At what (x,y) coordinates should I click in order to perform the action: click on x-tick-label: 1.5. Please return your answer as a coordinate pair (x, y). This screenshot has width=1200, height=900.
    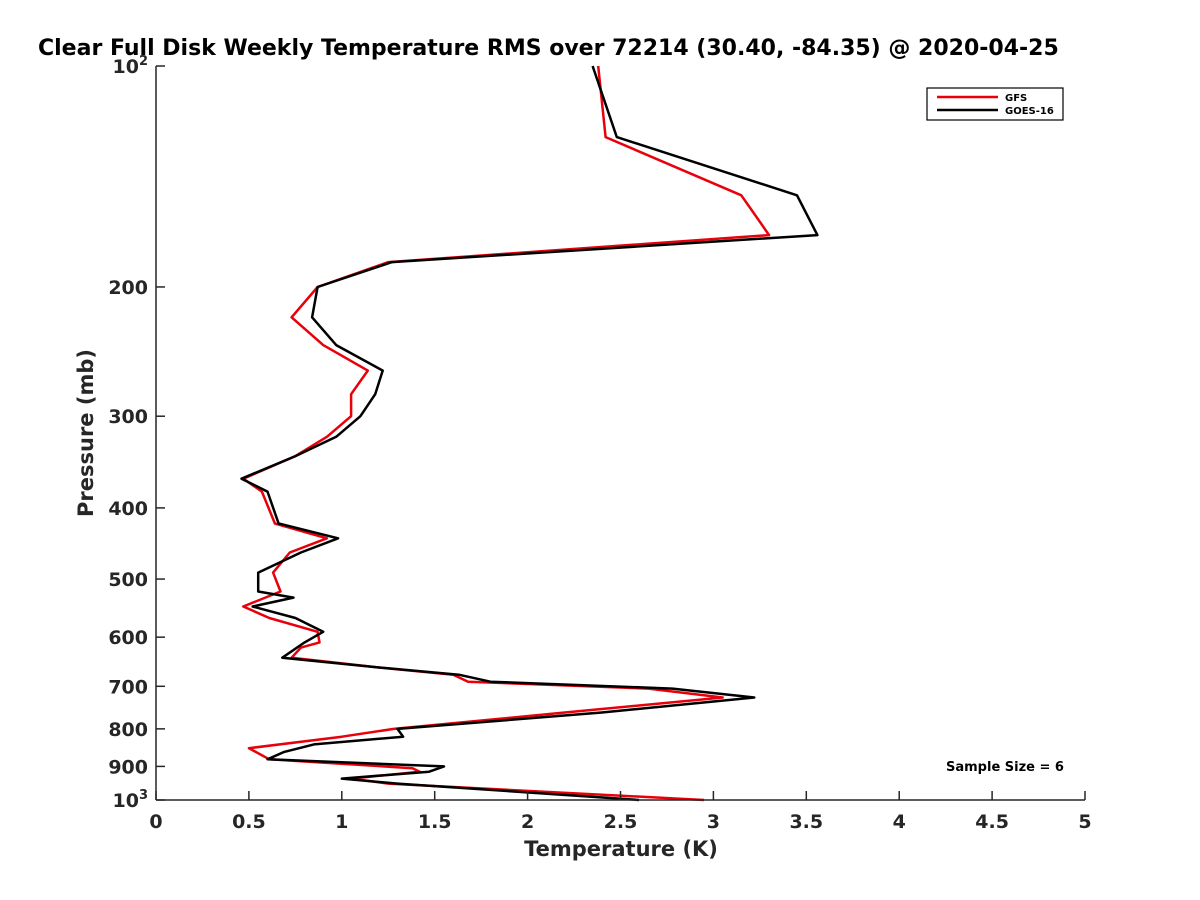
    Looking at the image, I should click on (435, 822).